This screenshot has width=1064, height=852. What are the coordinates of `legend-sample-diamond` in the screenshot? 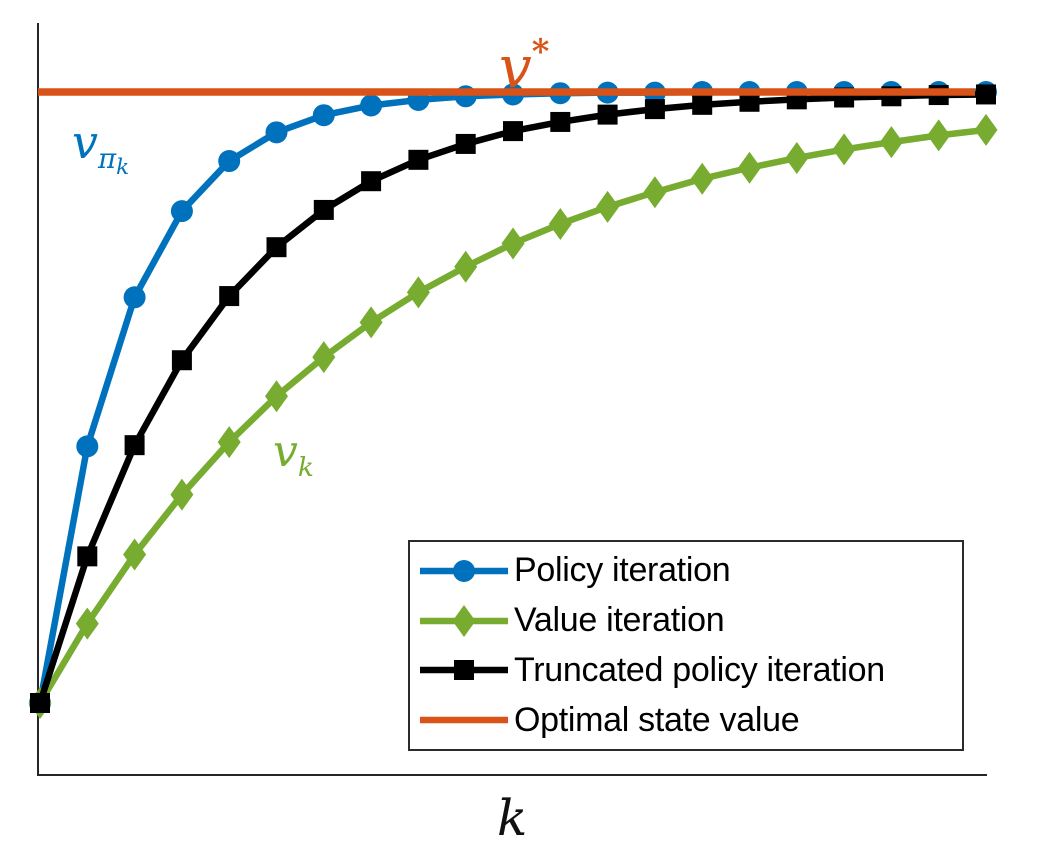 It's located at (464, 620).